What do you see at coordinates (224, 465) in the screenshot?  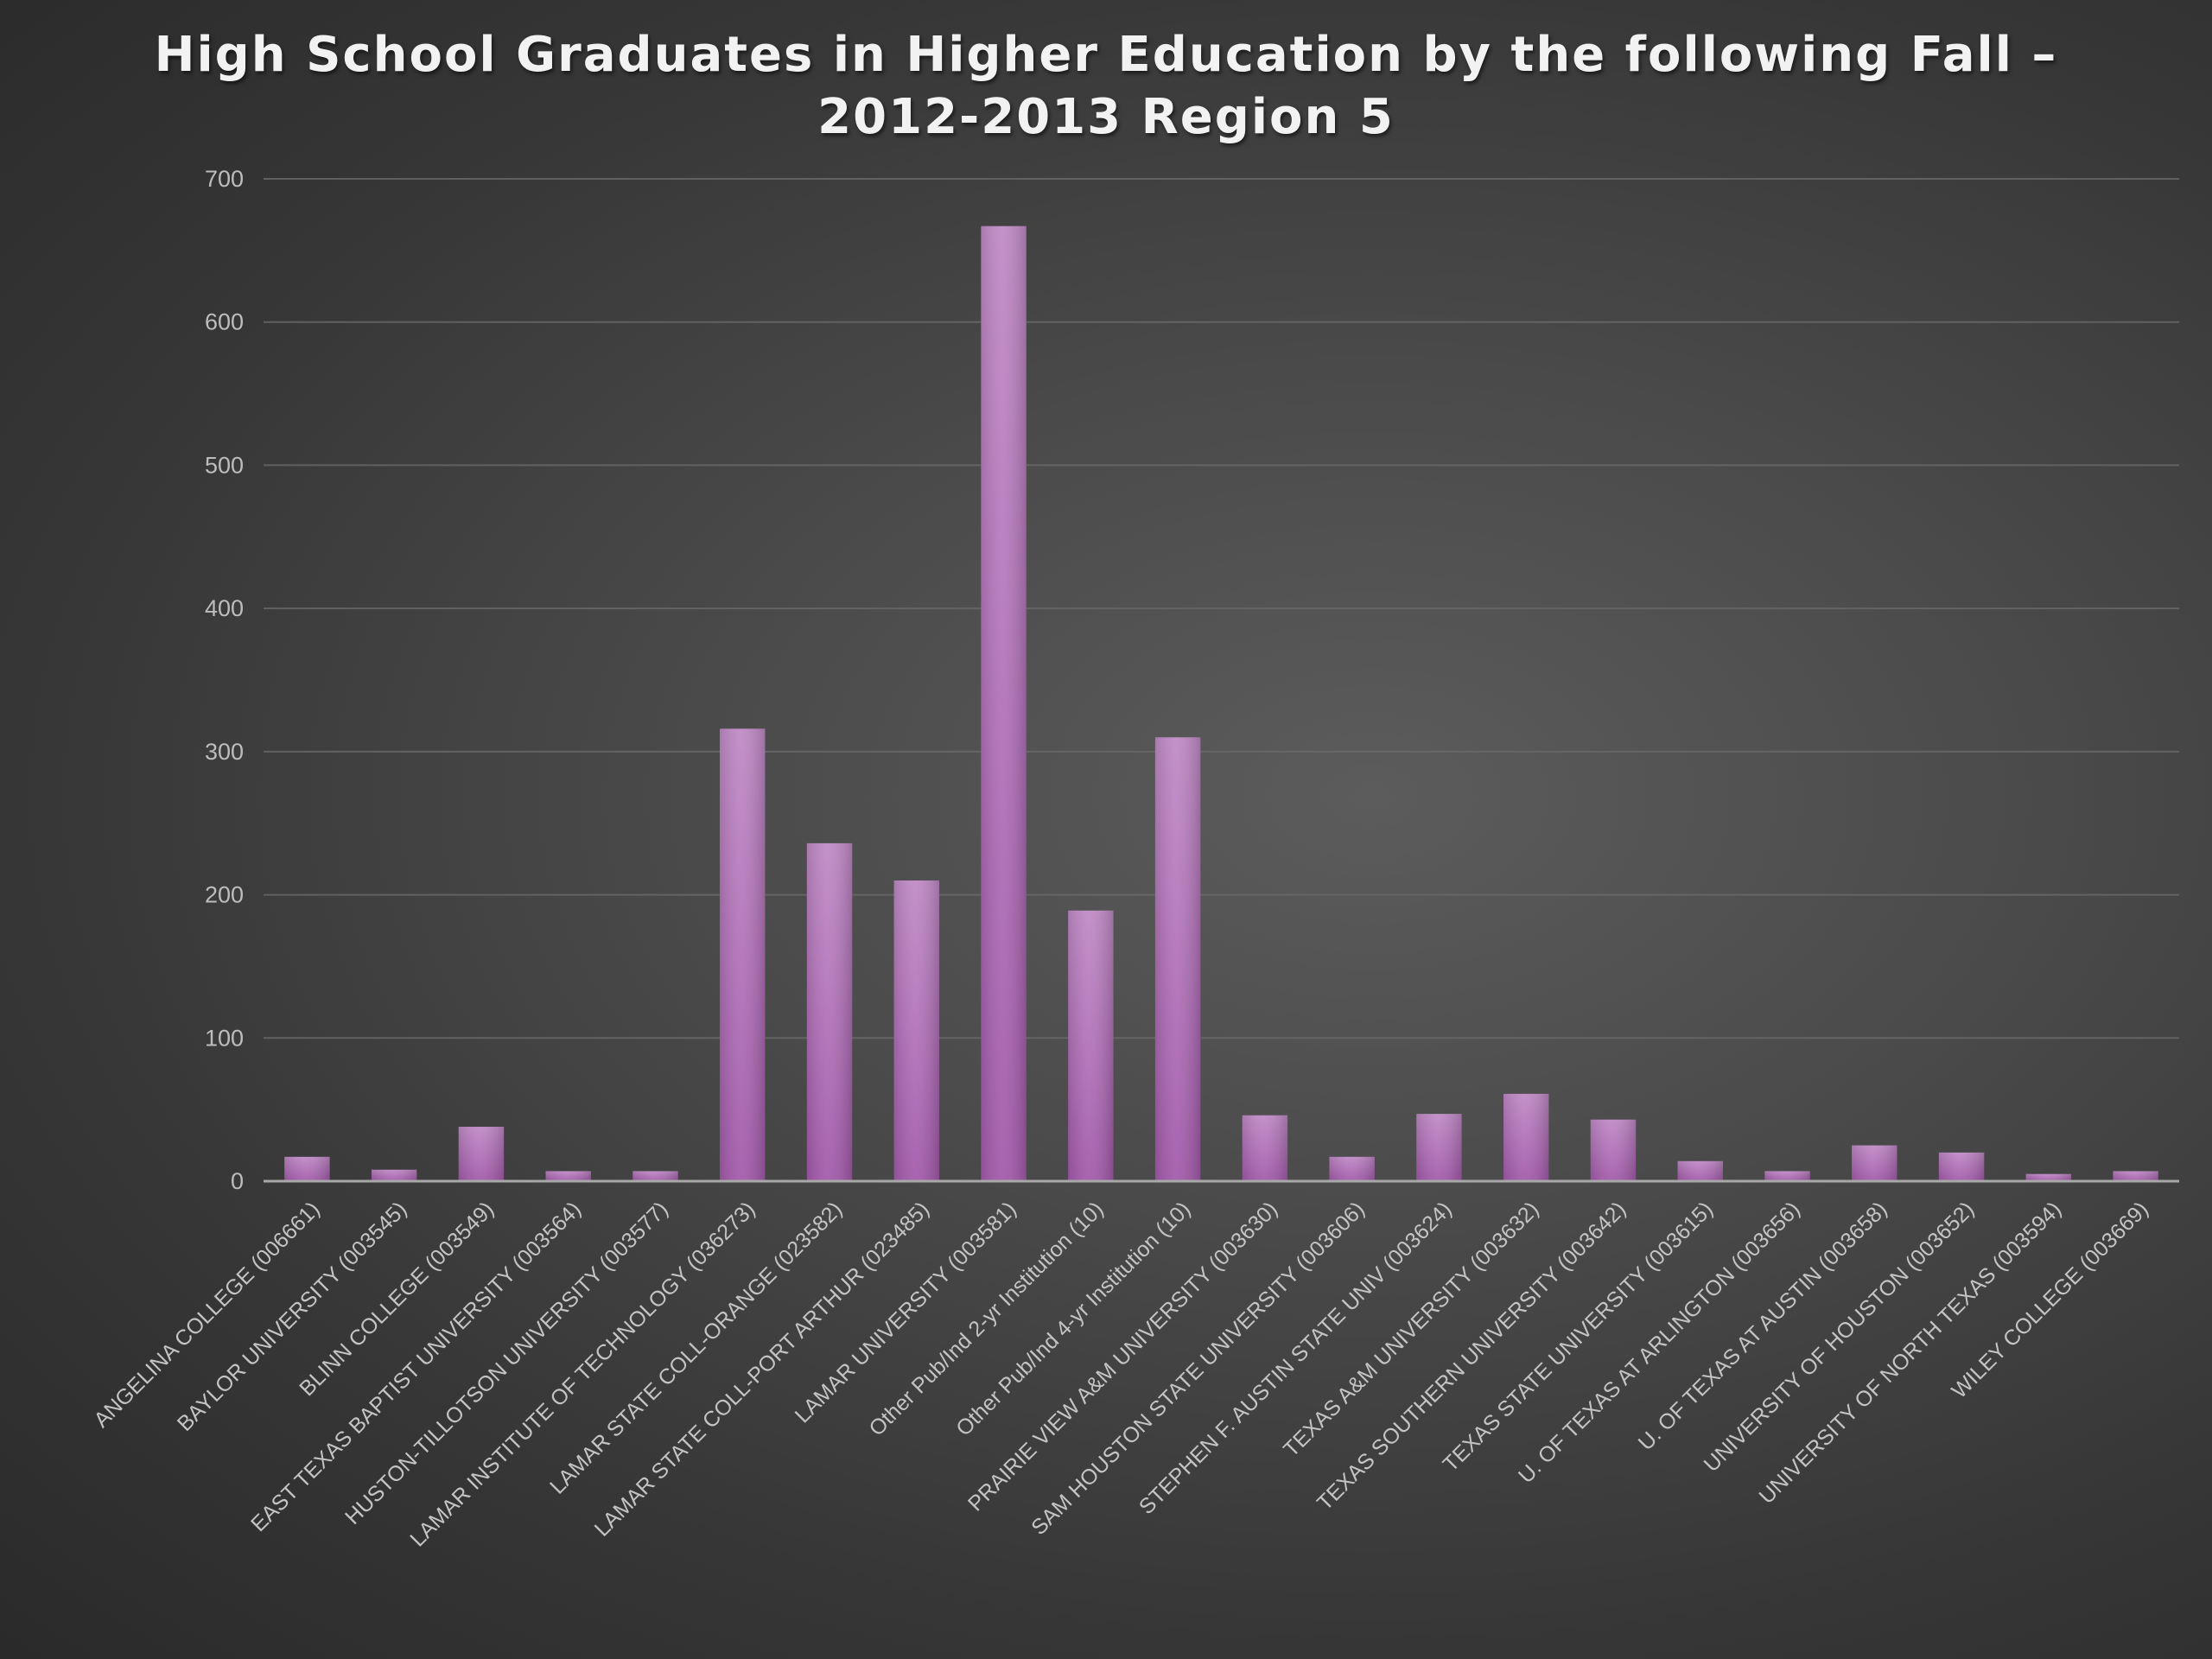 I see `y-tick-label: 500` at bounding box center [224, 465].